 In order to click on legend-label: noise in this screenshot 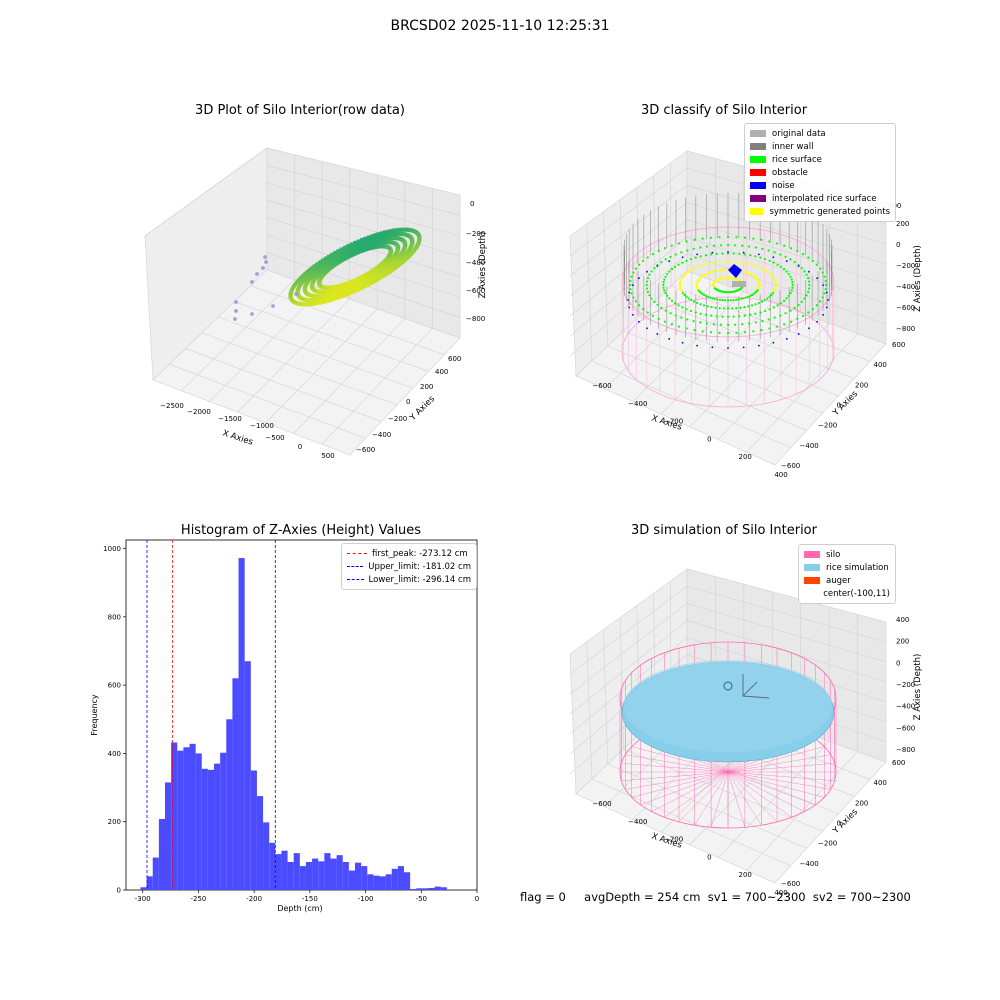, I will do `click(783, 185)`.